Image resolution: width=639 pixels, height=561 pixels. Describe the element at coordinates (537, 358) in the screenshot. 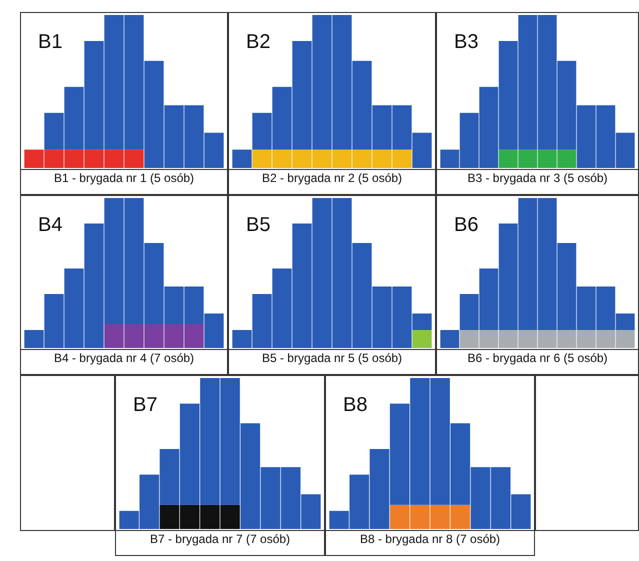

I see `x-axis-title: B6 - brygada nr 6 (5 osób)` at that location.